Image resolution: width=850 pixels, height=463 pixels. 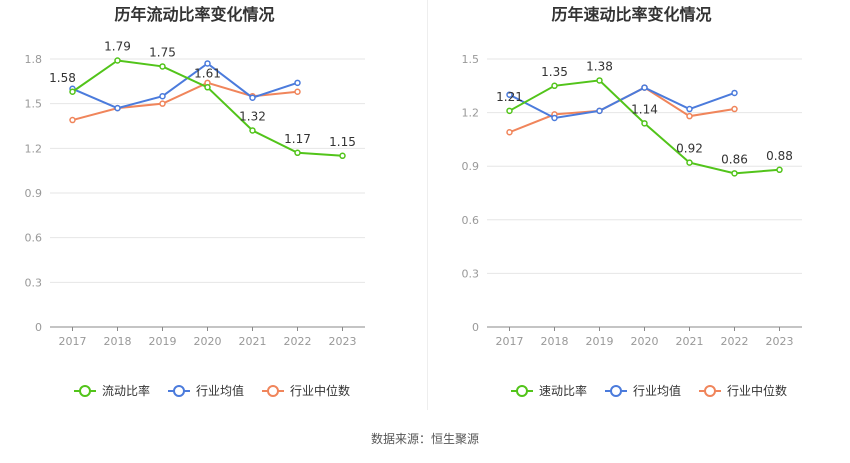 I want to click on data-label: 1.75, so click(x=162, y=52).